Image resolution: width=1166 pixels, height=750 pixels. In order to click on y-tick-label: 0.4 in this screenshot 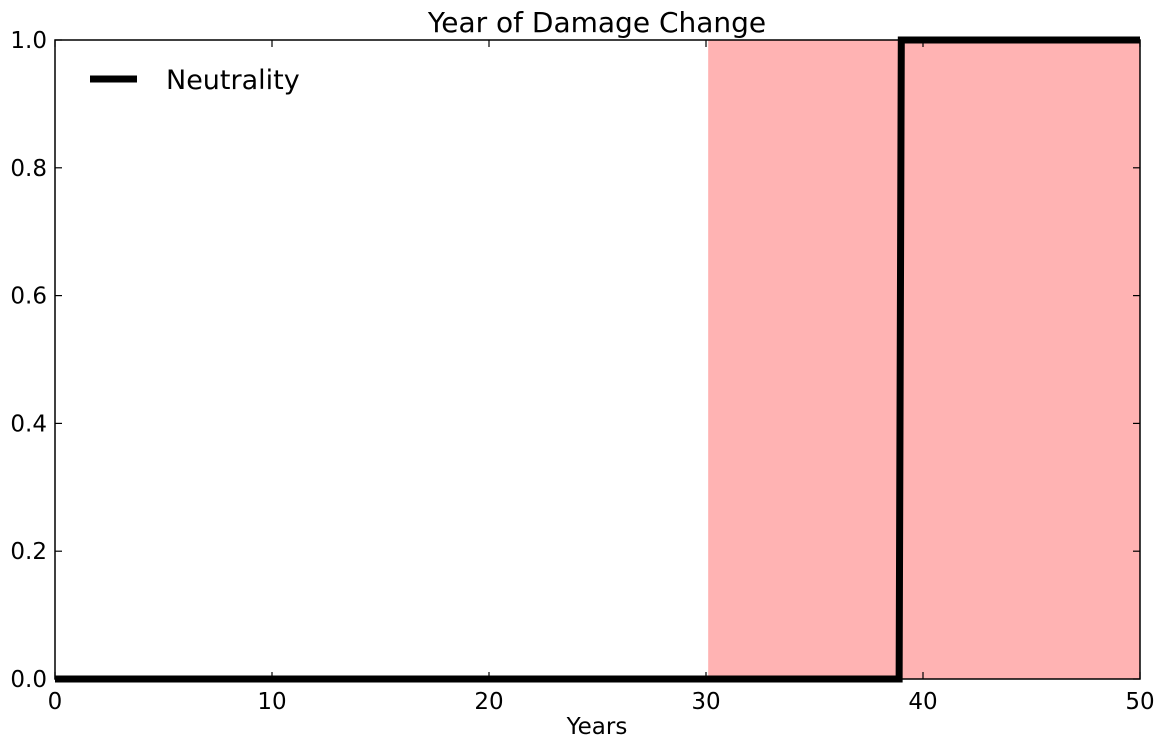, I will do `click(28, 424)`.